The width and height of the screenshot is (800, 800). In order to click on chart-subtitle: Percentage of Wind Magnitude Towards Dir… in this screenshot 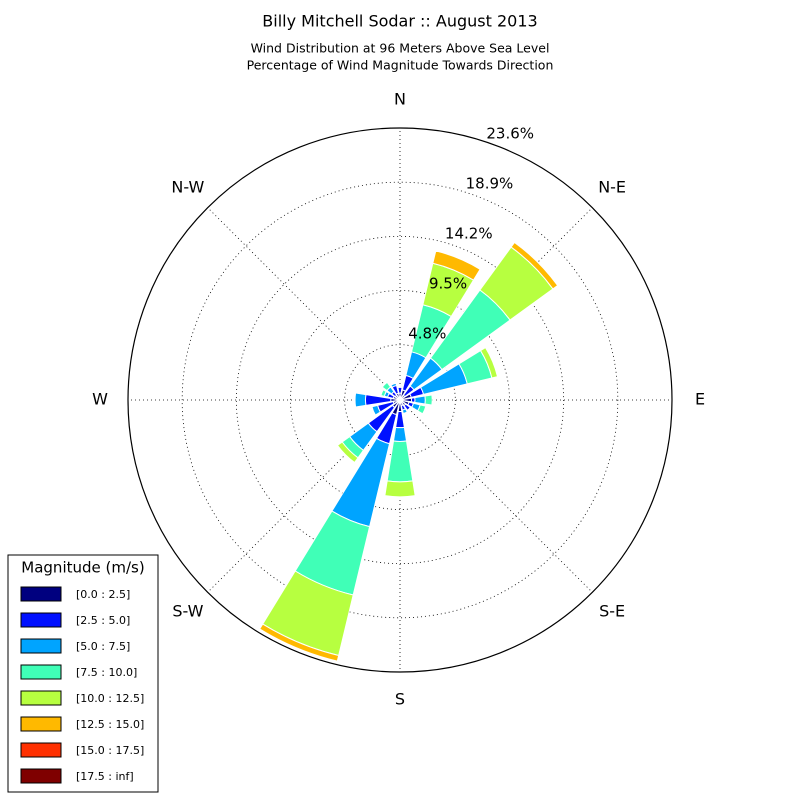, I will do `click(400, 65)`.